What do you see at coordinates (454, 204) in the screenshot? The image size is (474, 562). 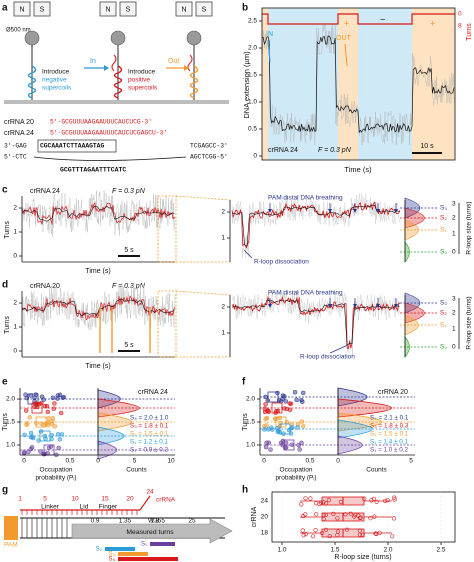 I see `size-tick-label: 3` at bounding box center [454, 204].